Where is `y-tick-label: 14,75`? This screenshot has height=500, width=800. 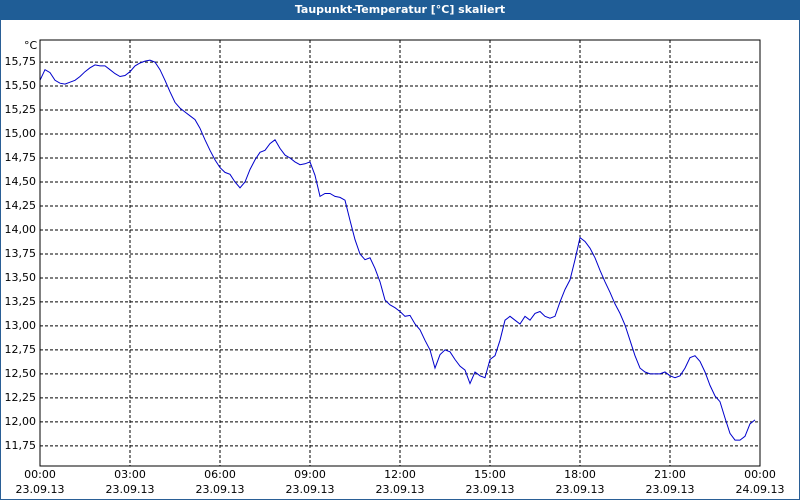 y-tick-label: 14,75 is located at coordinates (21, 157).